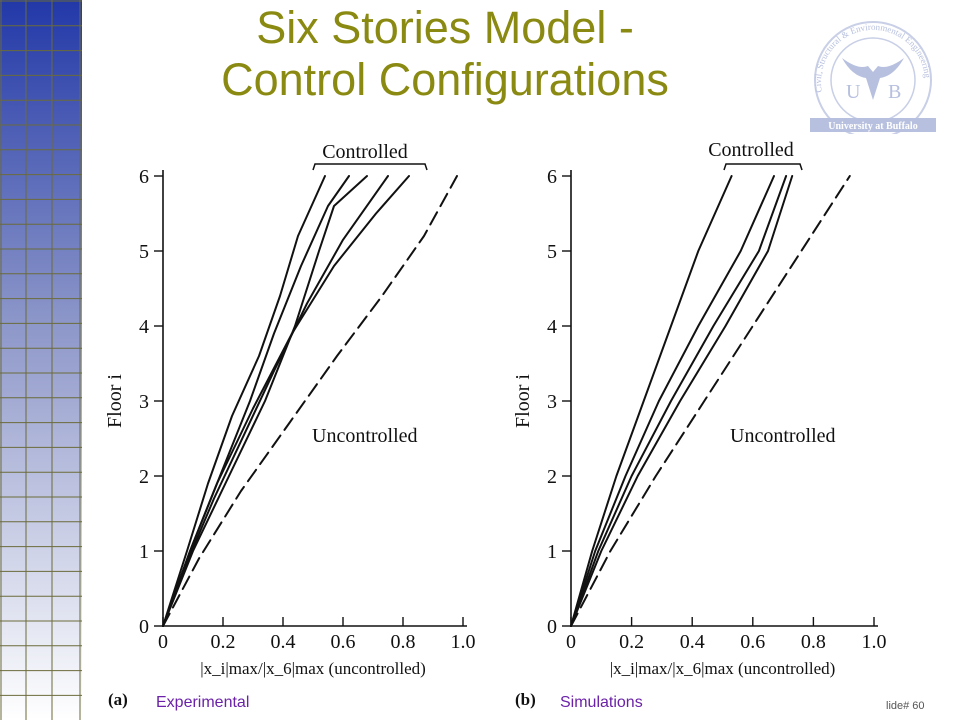 This screenshot has width=960, height=720. I want to click on panel-label-b: (b), so click(525, 699).